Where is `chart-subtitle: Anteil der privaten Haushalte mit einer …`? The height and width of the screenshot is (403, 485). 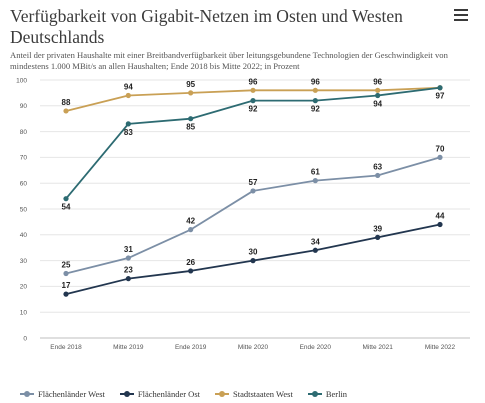 chart-subtitle: Anteil der privaten Haushalte mit einer … is located at coordinates (229, 60).